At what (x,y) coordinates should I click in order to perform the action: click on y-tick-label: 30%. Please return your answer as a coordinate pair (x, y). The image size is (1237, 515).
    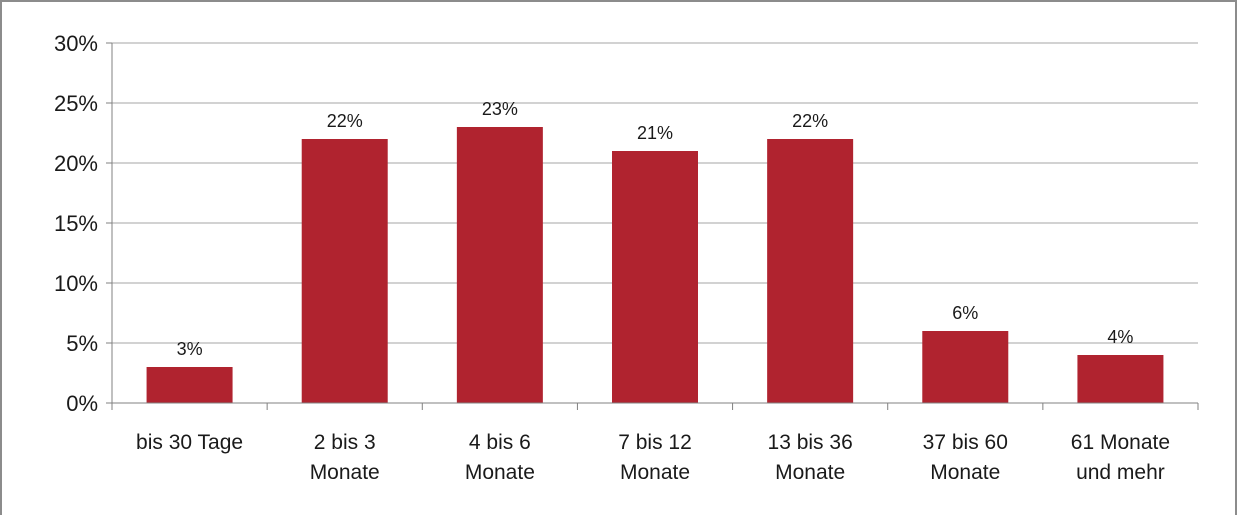
    Looking at the image, I should click on (76, 43).